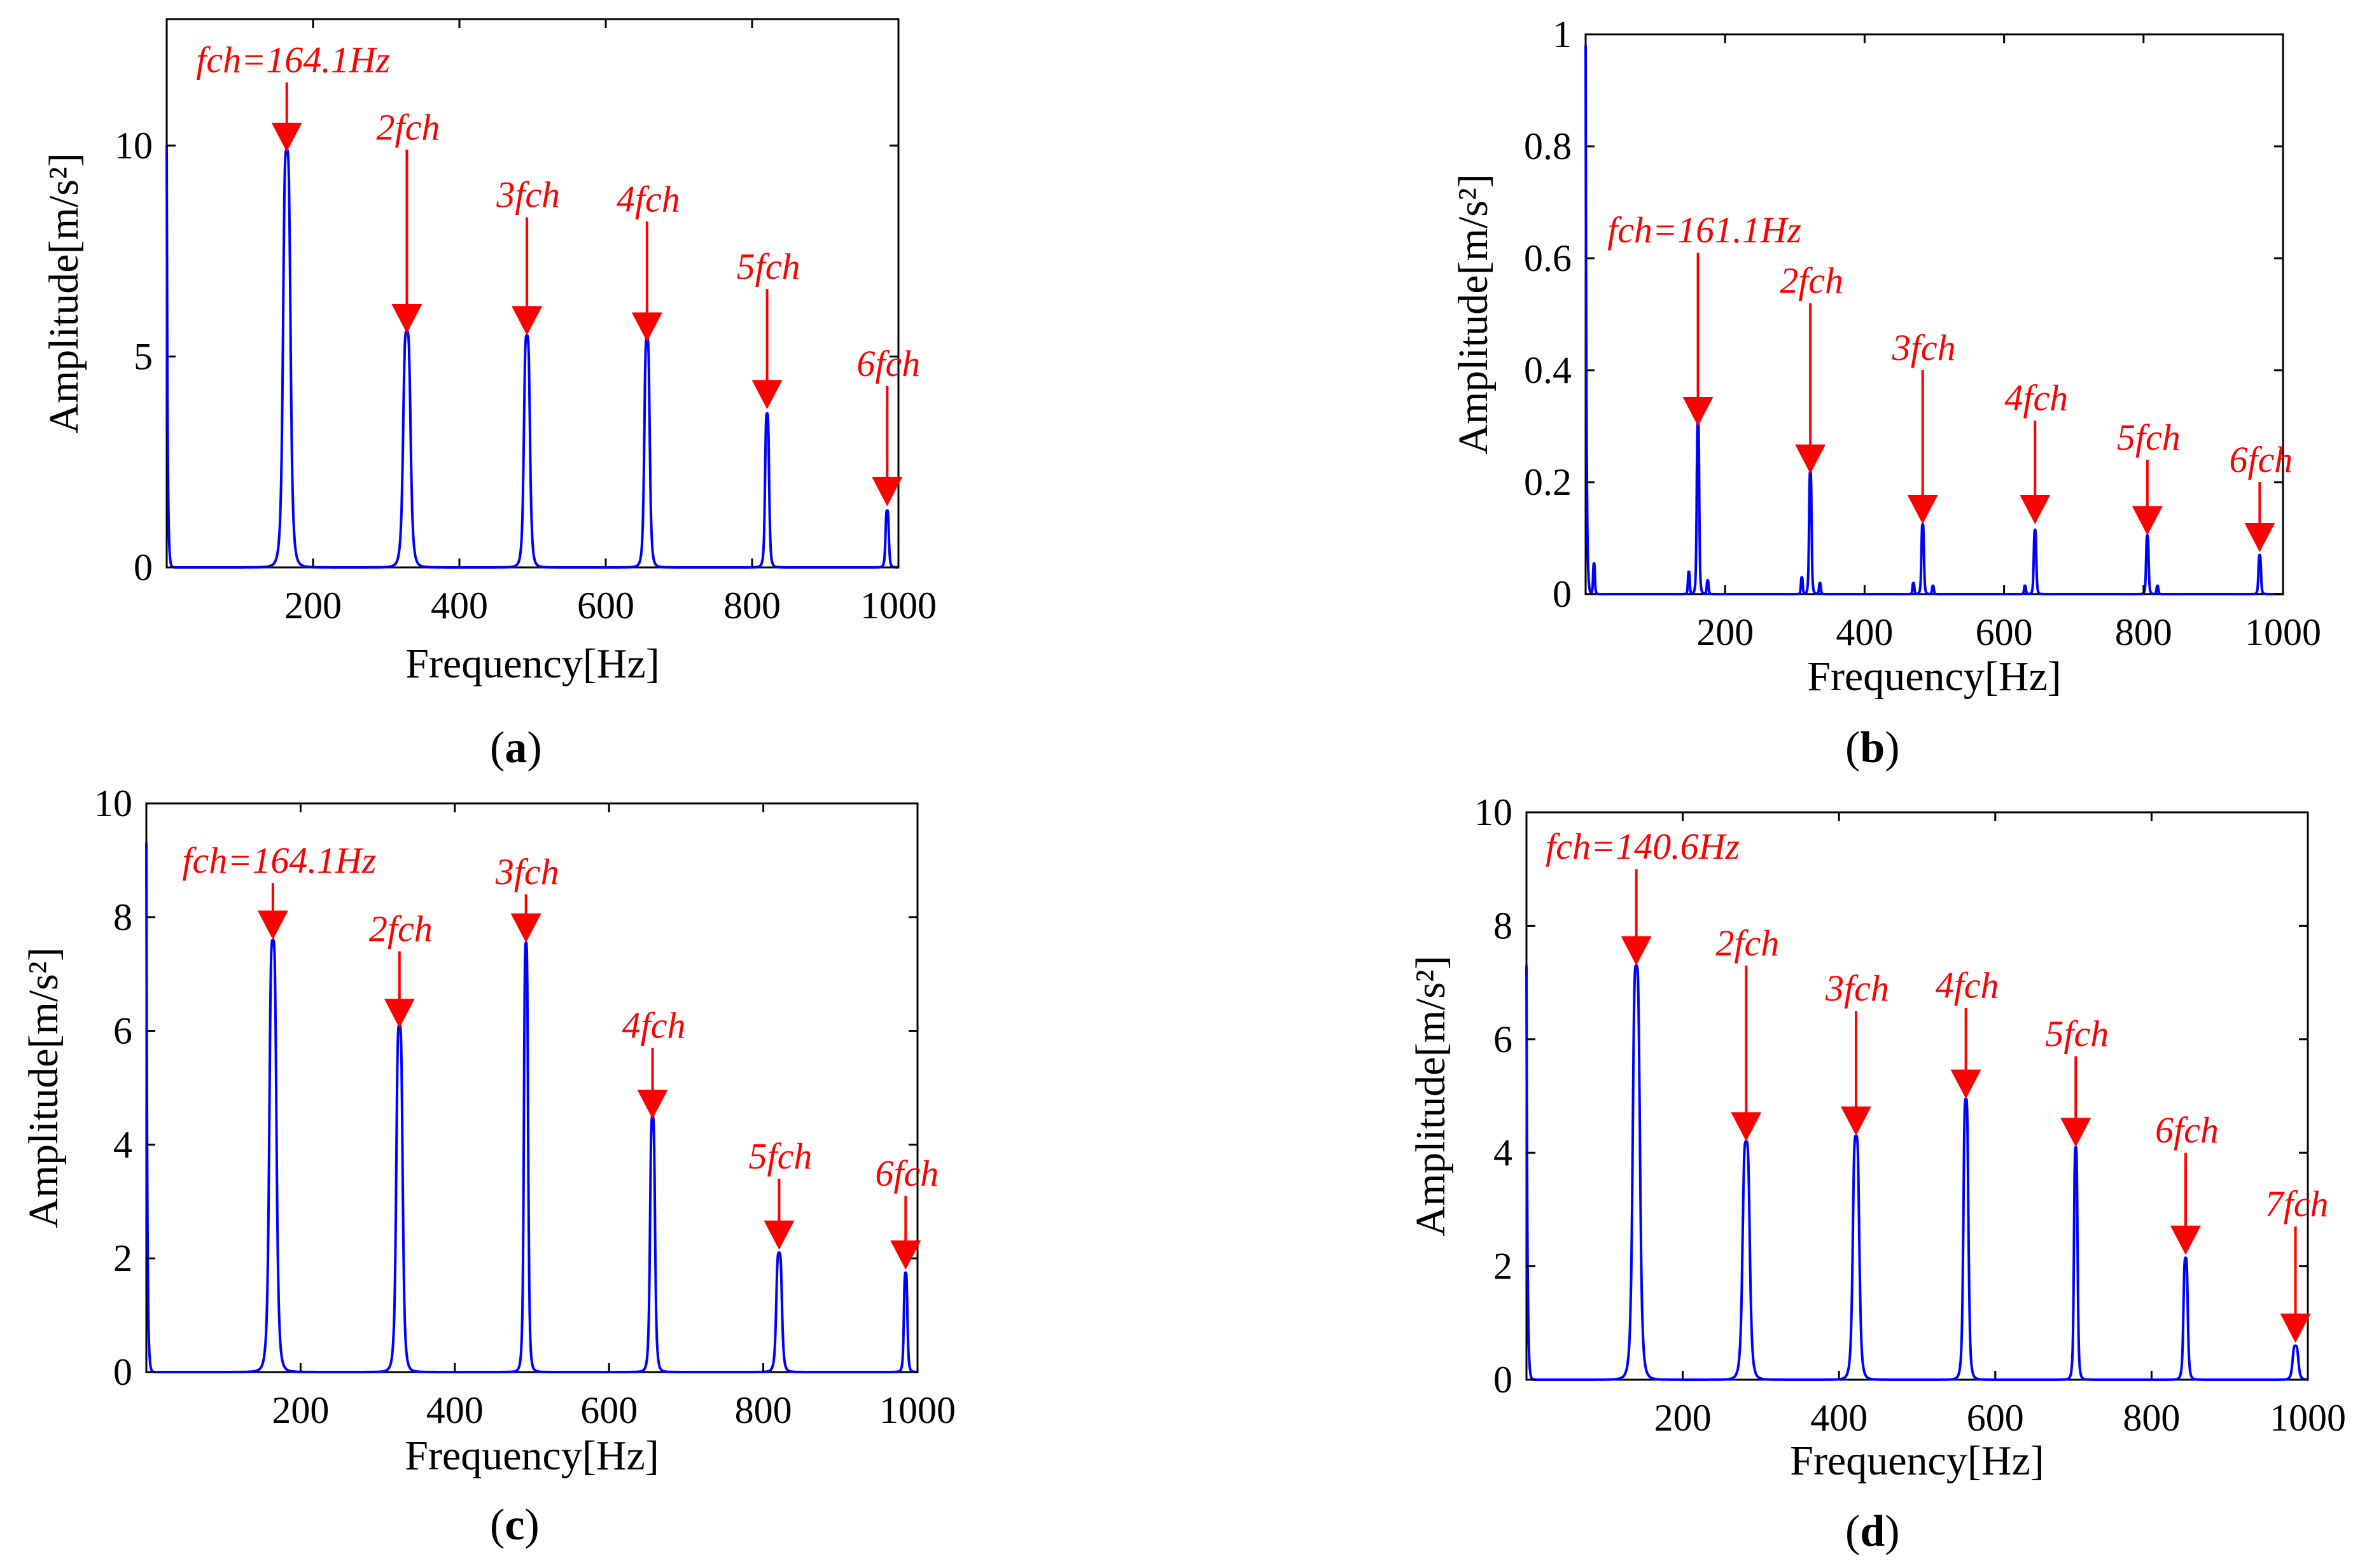  I want to click on annotations-d: fch=140.6Hz 2fch 3fch 4fch 5fch 6fch 7fch, so click(1937, 1084).